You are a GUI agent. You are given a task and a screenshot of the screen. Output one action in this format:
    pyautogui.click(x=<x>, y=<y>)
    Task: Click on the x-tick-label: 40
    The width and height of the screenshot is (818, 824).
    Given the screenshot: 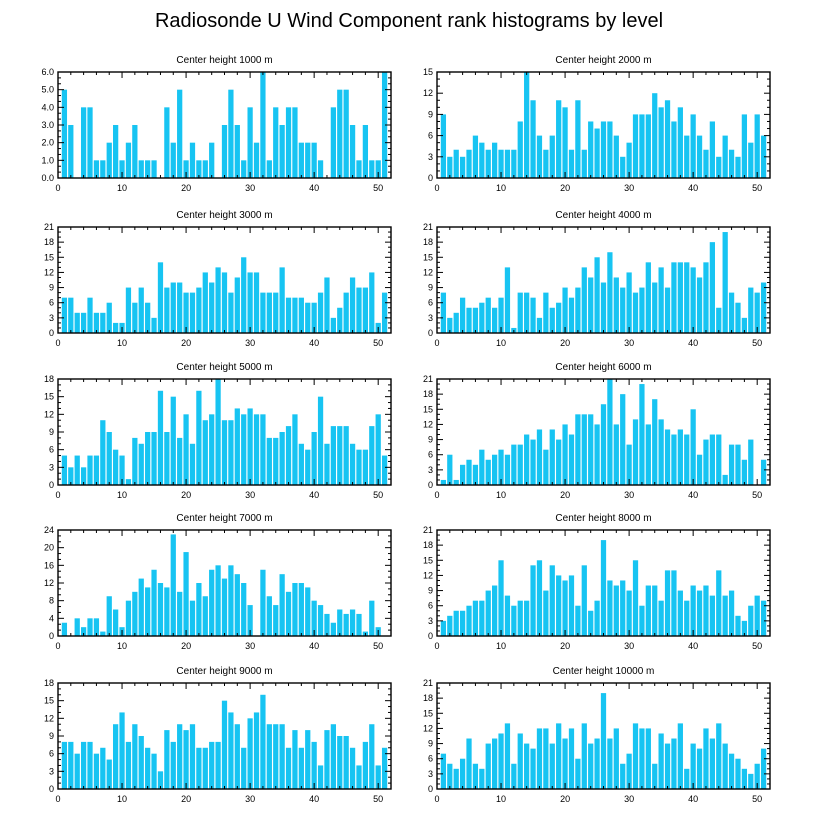 What is the action you would take?
    pyautogui.click(x=693, y=188)
    